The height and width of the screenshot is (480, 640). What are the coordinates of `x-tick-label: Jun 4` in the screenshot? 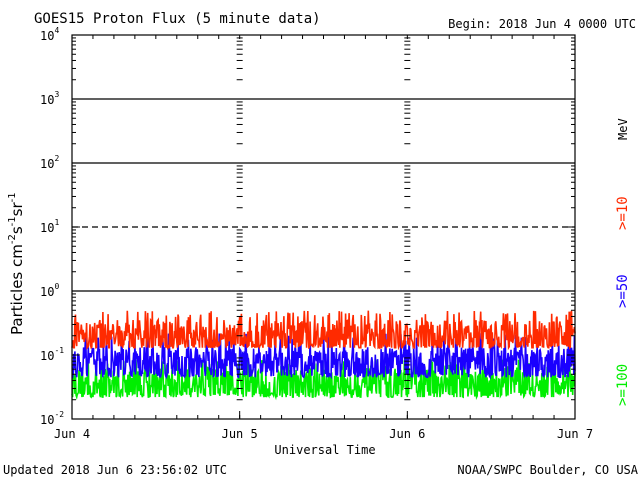 It's located at (72, 434).